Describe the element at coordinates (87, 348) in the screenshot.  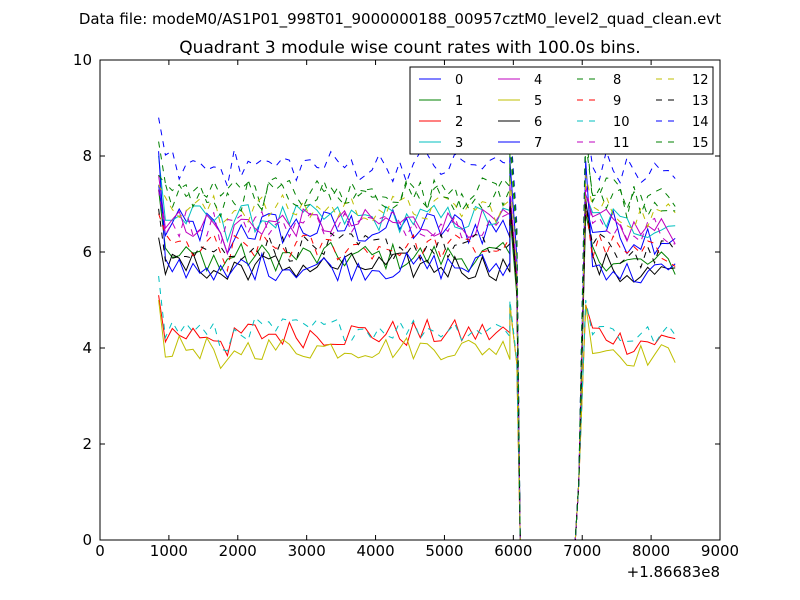
I see `y-tick-label: 4` at that location.